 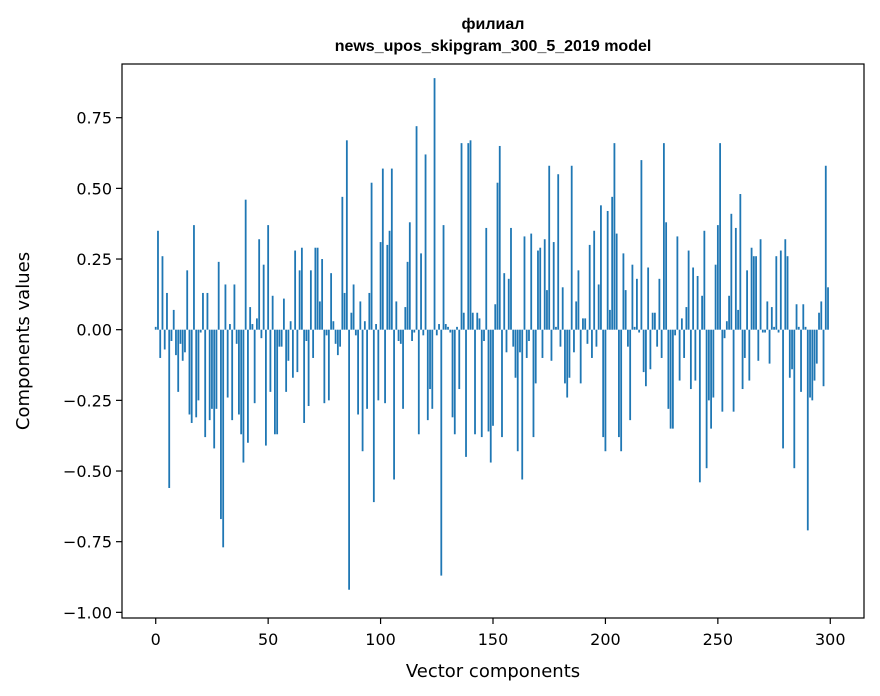 What do you see at coordinates (94, 330) in the screenshot?
I see `y-tick-label-4: 0.00` at bounding box center [94, 330].